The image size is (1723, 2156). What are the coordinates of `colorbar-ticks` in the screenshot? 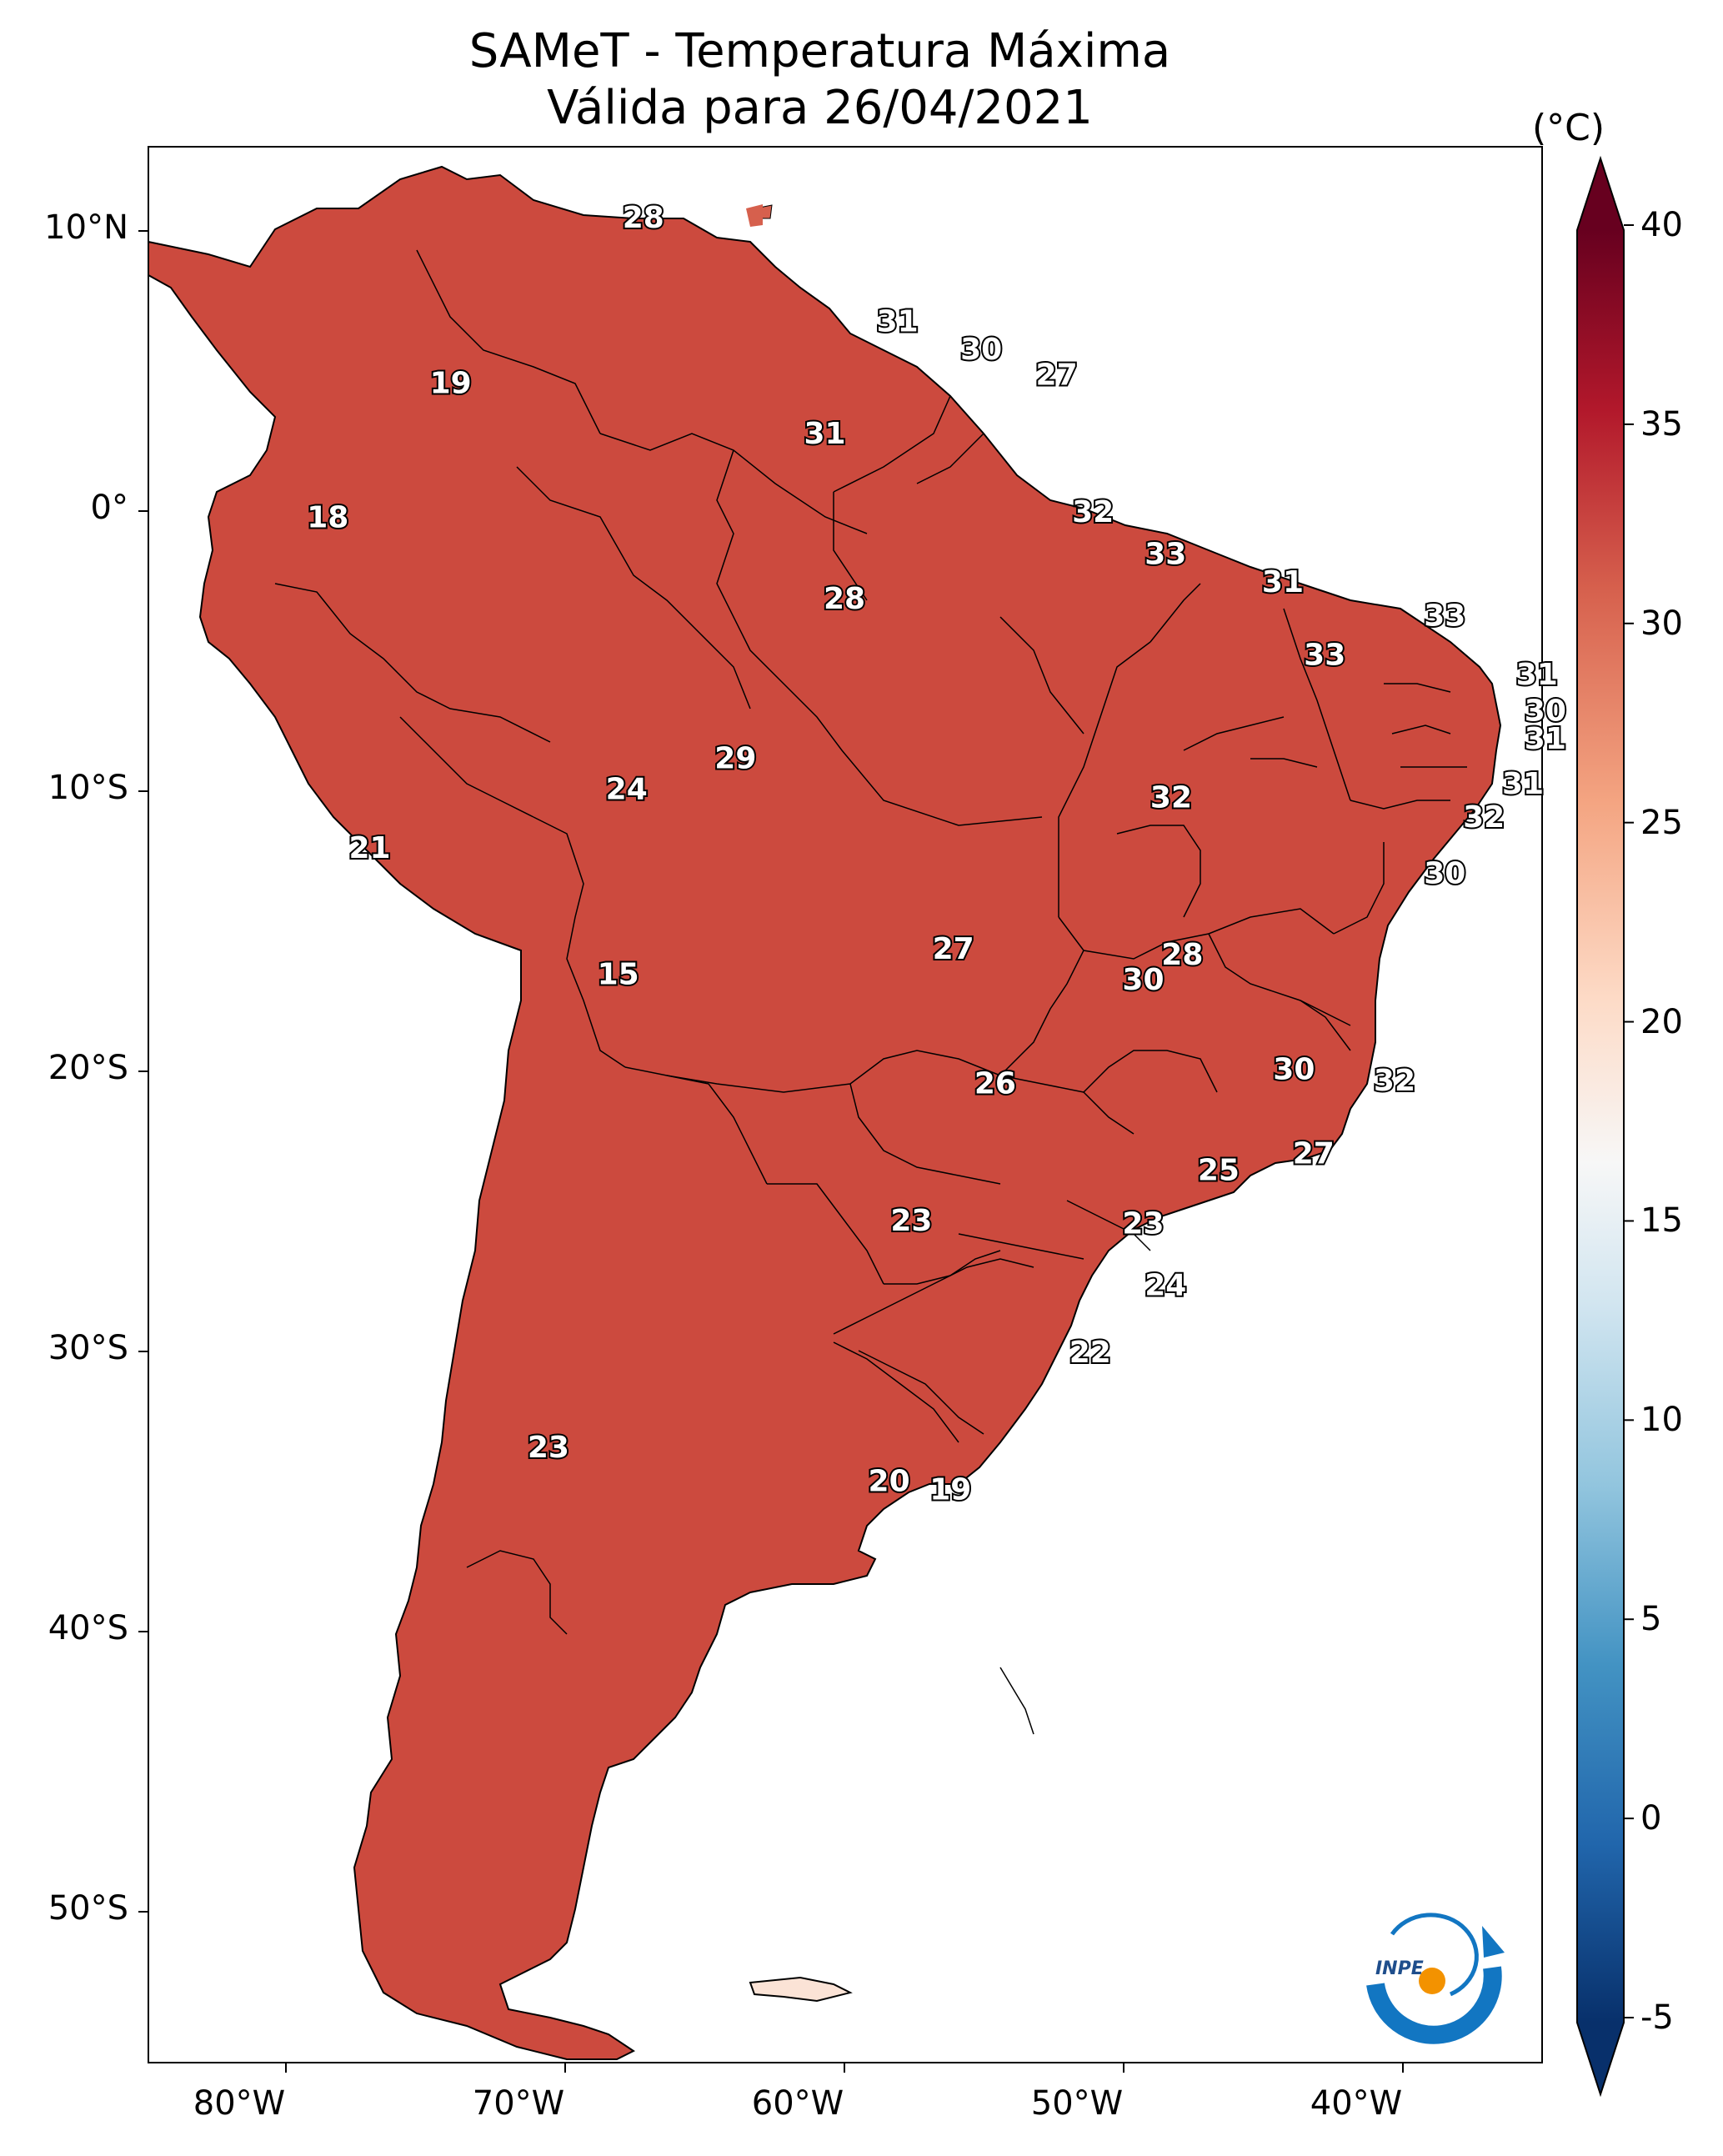 It's located at (1629, 1121).